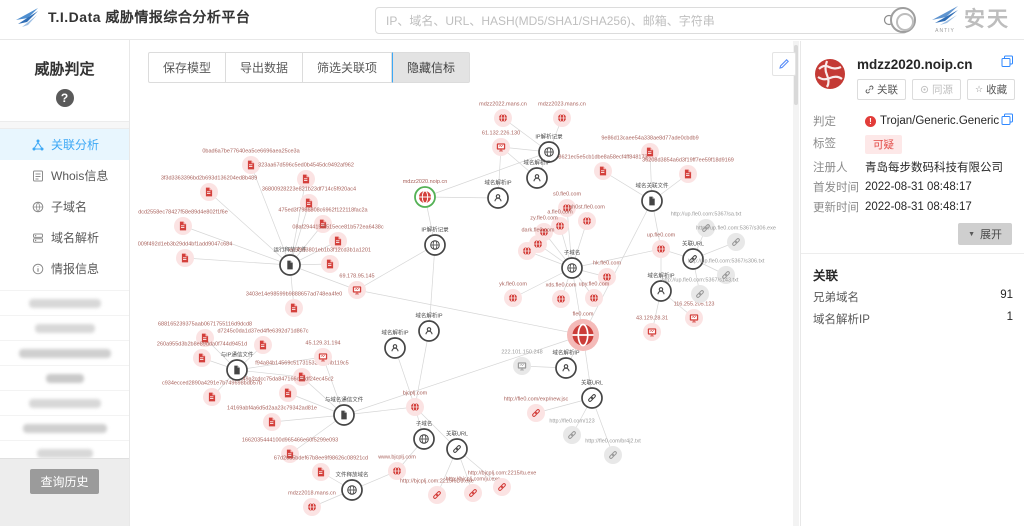 Image resolution: width=1024 pixels, height=526 pixels. I want to click on graph-node-r11: 关联URL, so click(457, 445).